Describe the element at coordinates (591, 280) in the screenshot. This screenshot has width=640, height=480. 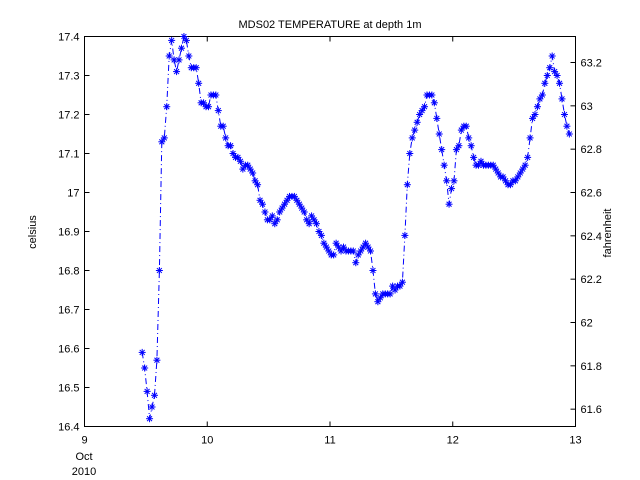
I see `y2-tick-label: 62.2` at that location.